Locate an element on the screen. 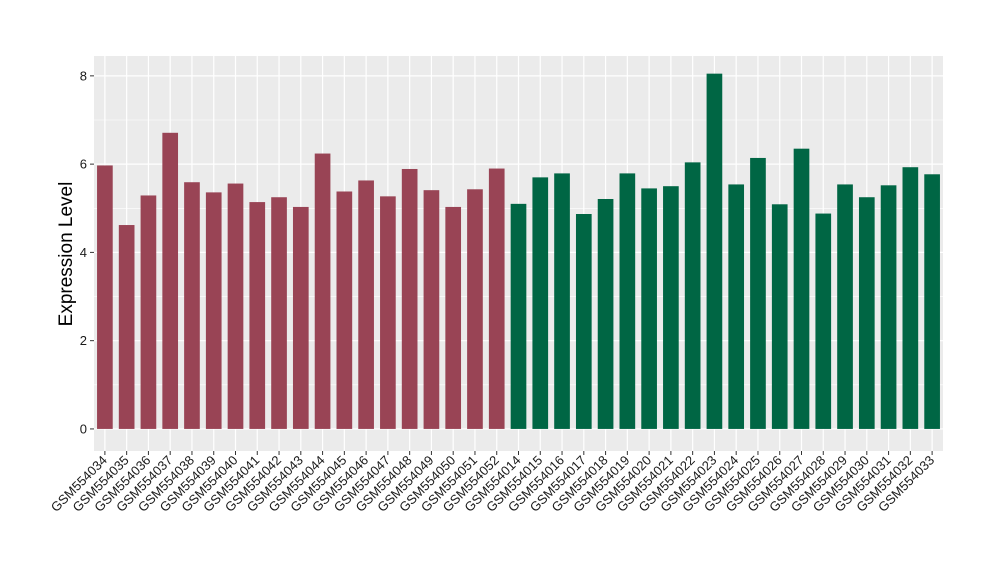  bar-GSM554045 is located at coordinates (344, 310).